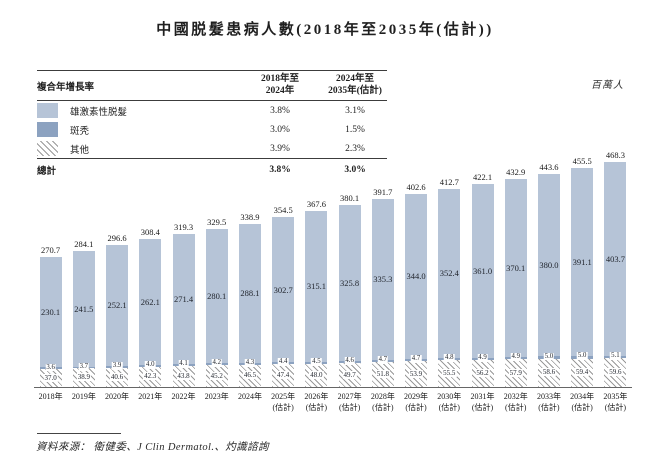 This screenshot has height=468, width=650. What do you see at coordinates (416, 373) in the screenshot?
I see `bar-value-label-other: 53.9` at bounding box center [416, 373].